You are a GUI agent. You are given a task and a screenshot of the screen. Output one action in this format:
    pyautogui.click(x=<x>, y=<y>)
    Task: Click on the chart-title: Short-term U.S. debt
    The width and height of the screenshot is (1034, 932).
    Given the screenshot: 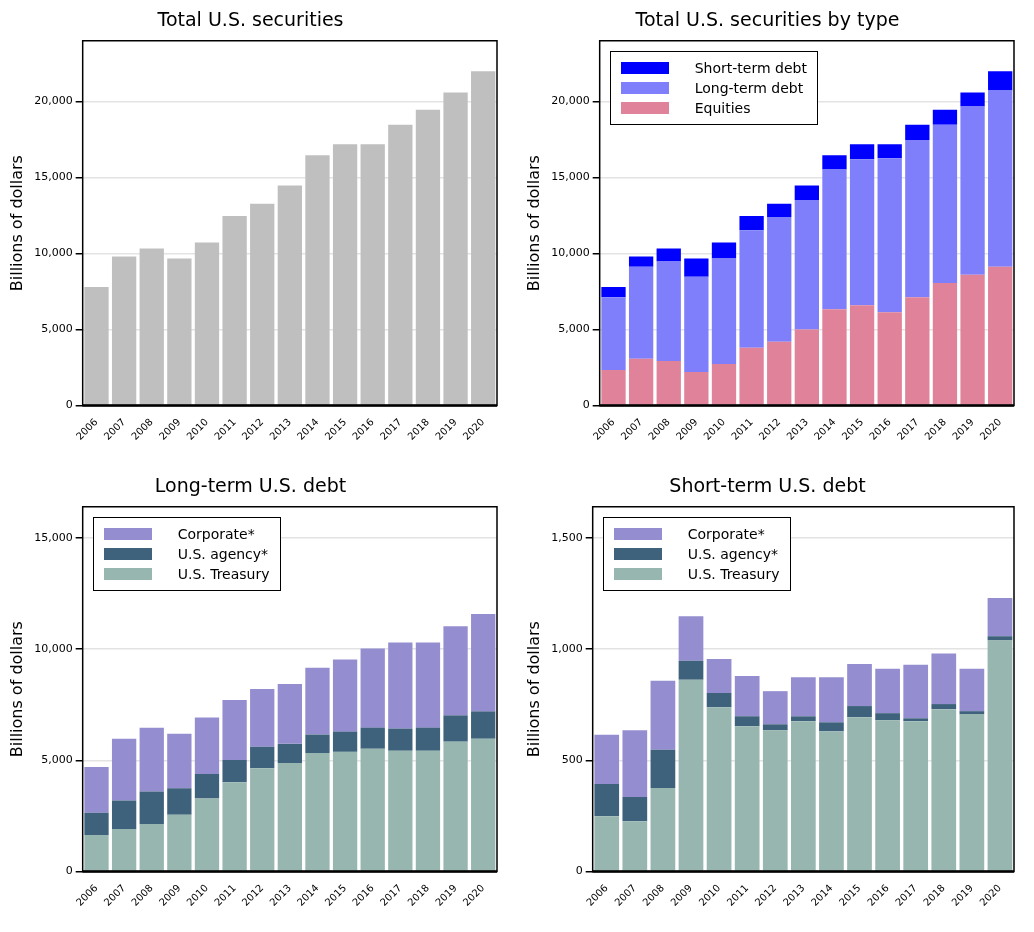 What is the action you would take?
    pyautogui.click(x=767, y=485)
    